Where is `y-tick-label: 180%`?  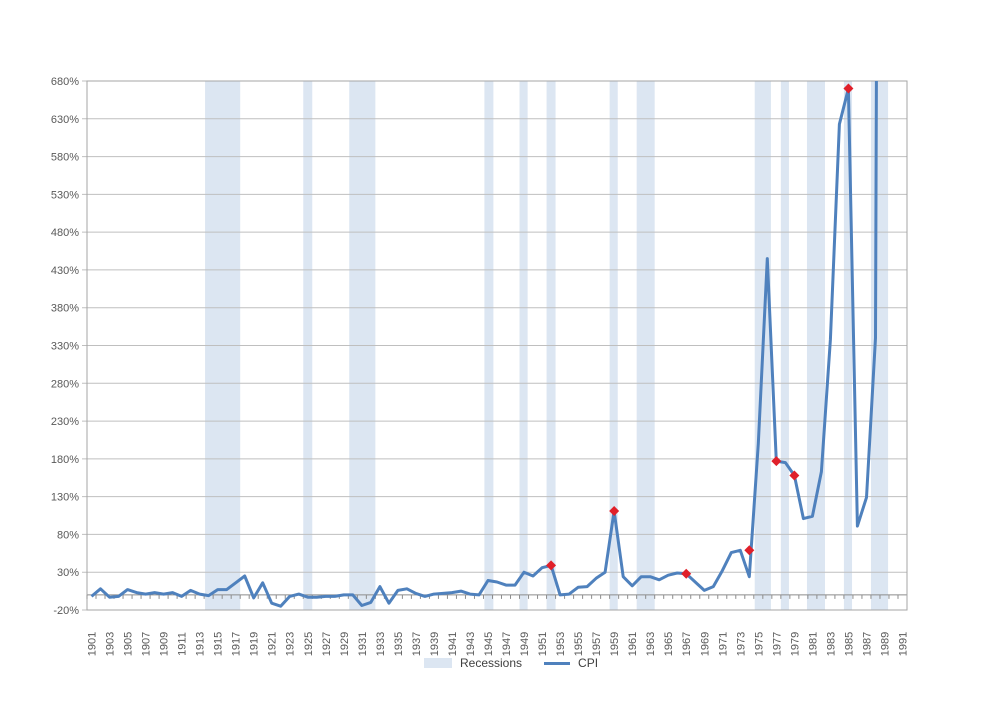
y-tick-label: 180% is located at coordinates (65, 460).